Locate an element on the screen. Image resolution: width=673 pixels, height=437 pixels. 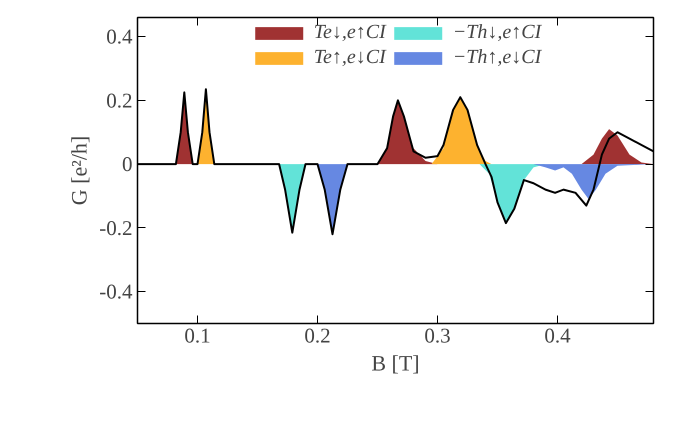
y-tick-label: 0.2 is located at coordinates (119, 100).